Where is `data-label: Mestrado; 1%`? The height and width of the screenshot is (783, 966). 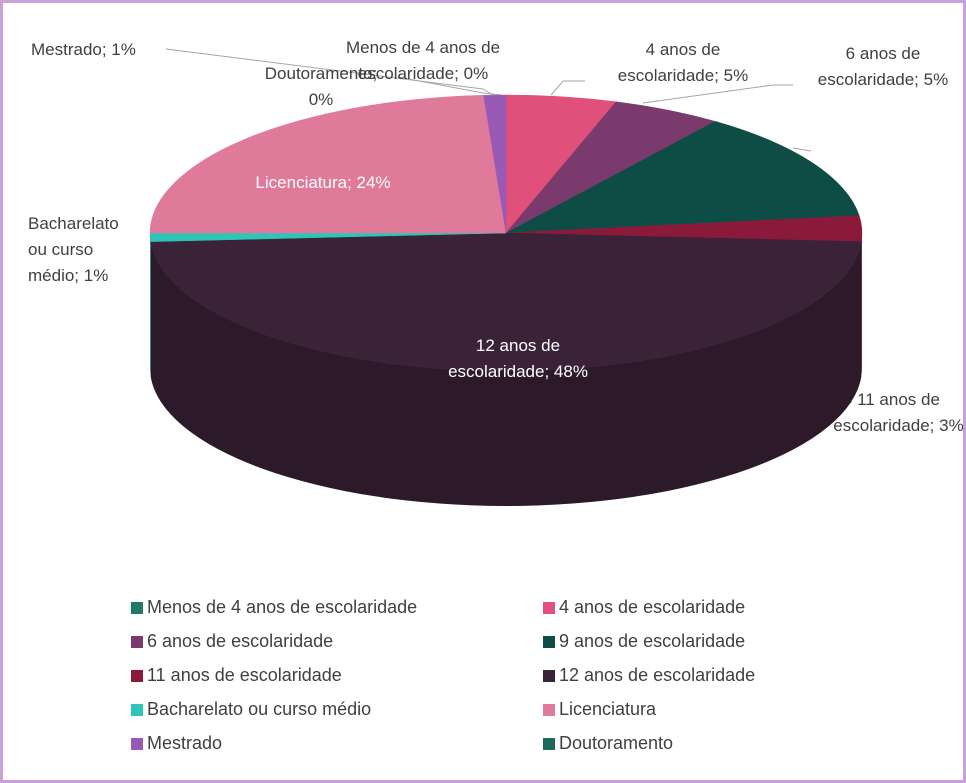 data-label: Mestrado; 1% is located at coordinates (83, 49).